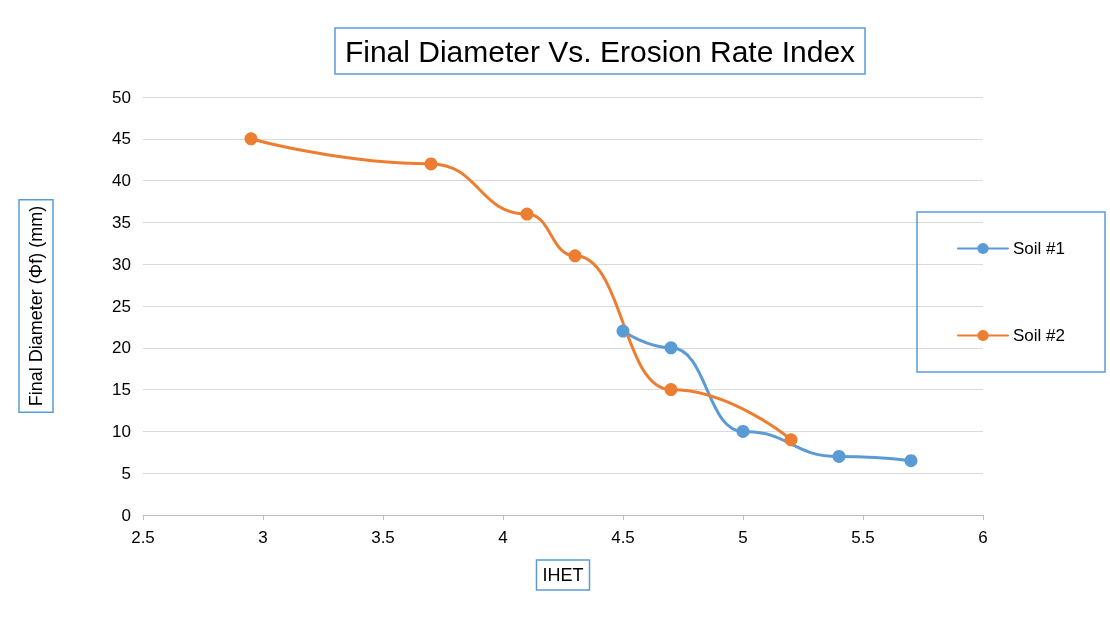 This screenshot has height=619, width=1110. What do you see at coordinates (121, 181) in the screenshot?
I see `y-tick-label: 40` at bounding box center [121, 181].